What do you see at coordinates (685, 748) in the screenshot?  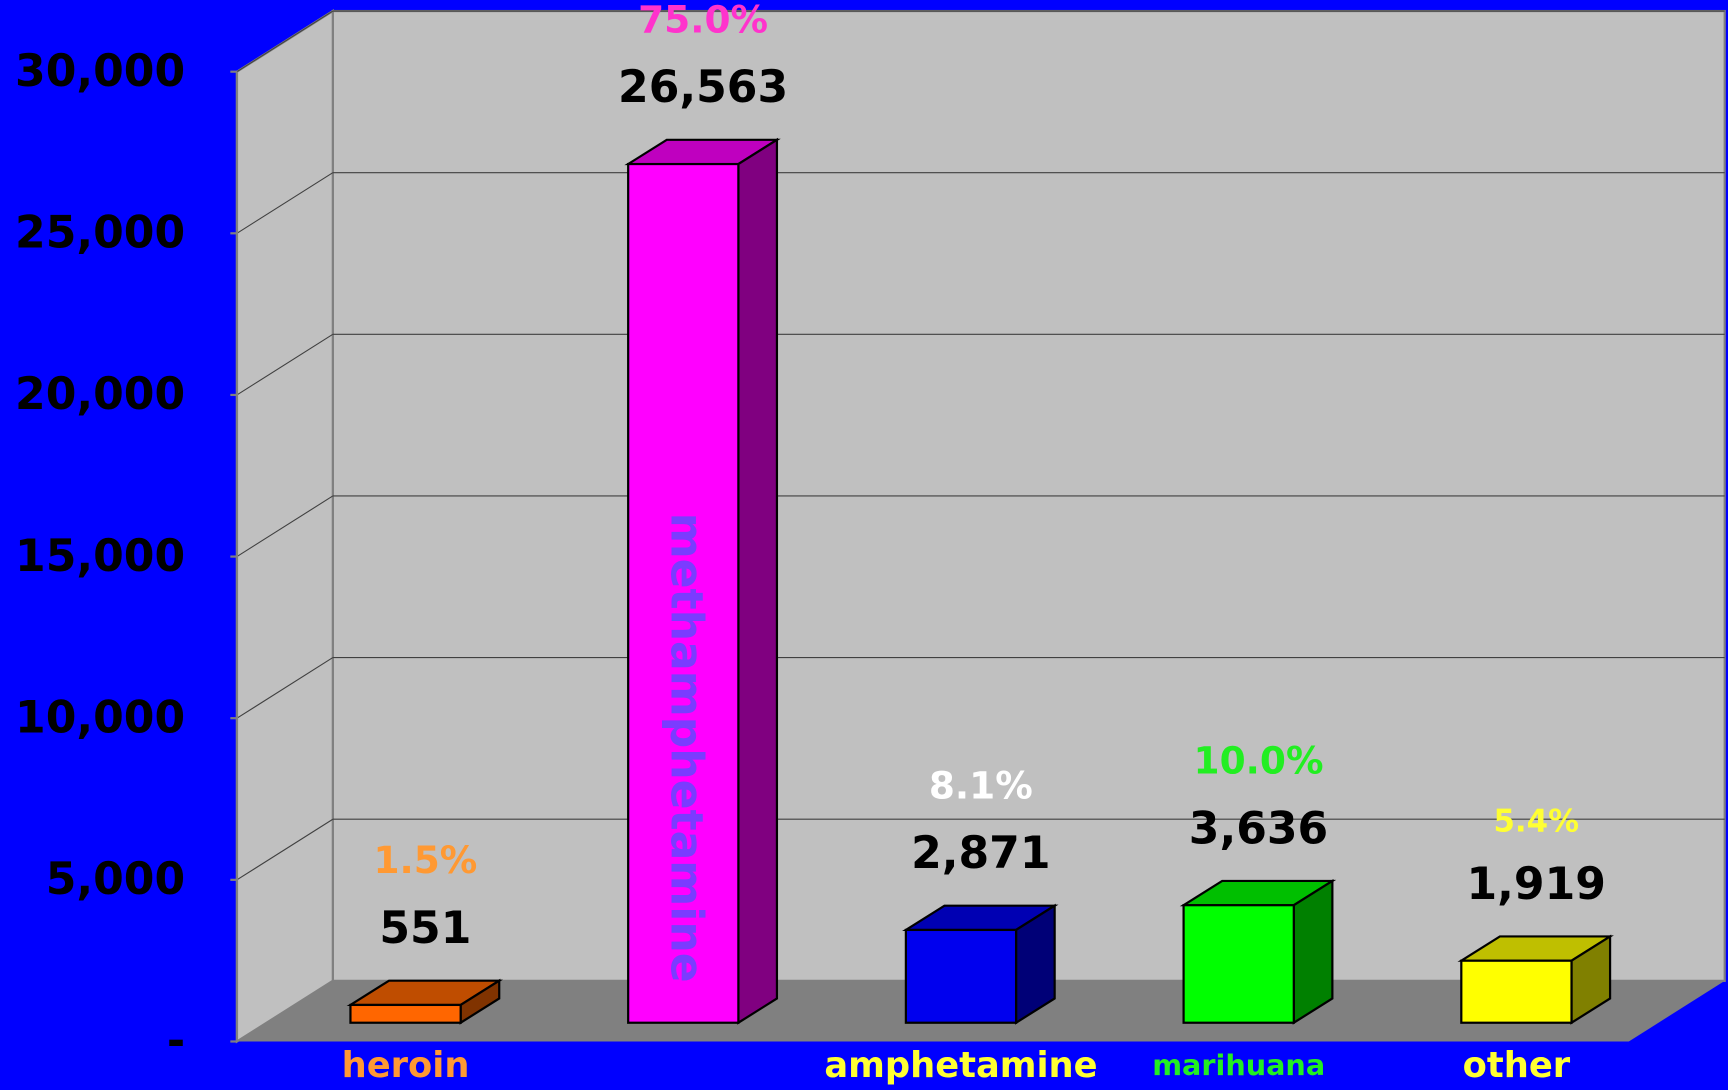 I see `category-label: methamphetamine` at bounding box center [685, 748].